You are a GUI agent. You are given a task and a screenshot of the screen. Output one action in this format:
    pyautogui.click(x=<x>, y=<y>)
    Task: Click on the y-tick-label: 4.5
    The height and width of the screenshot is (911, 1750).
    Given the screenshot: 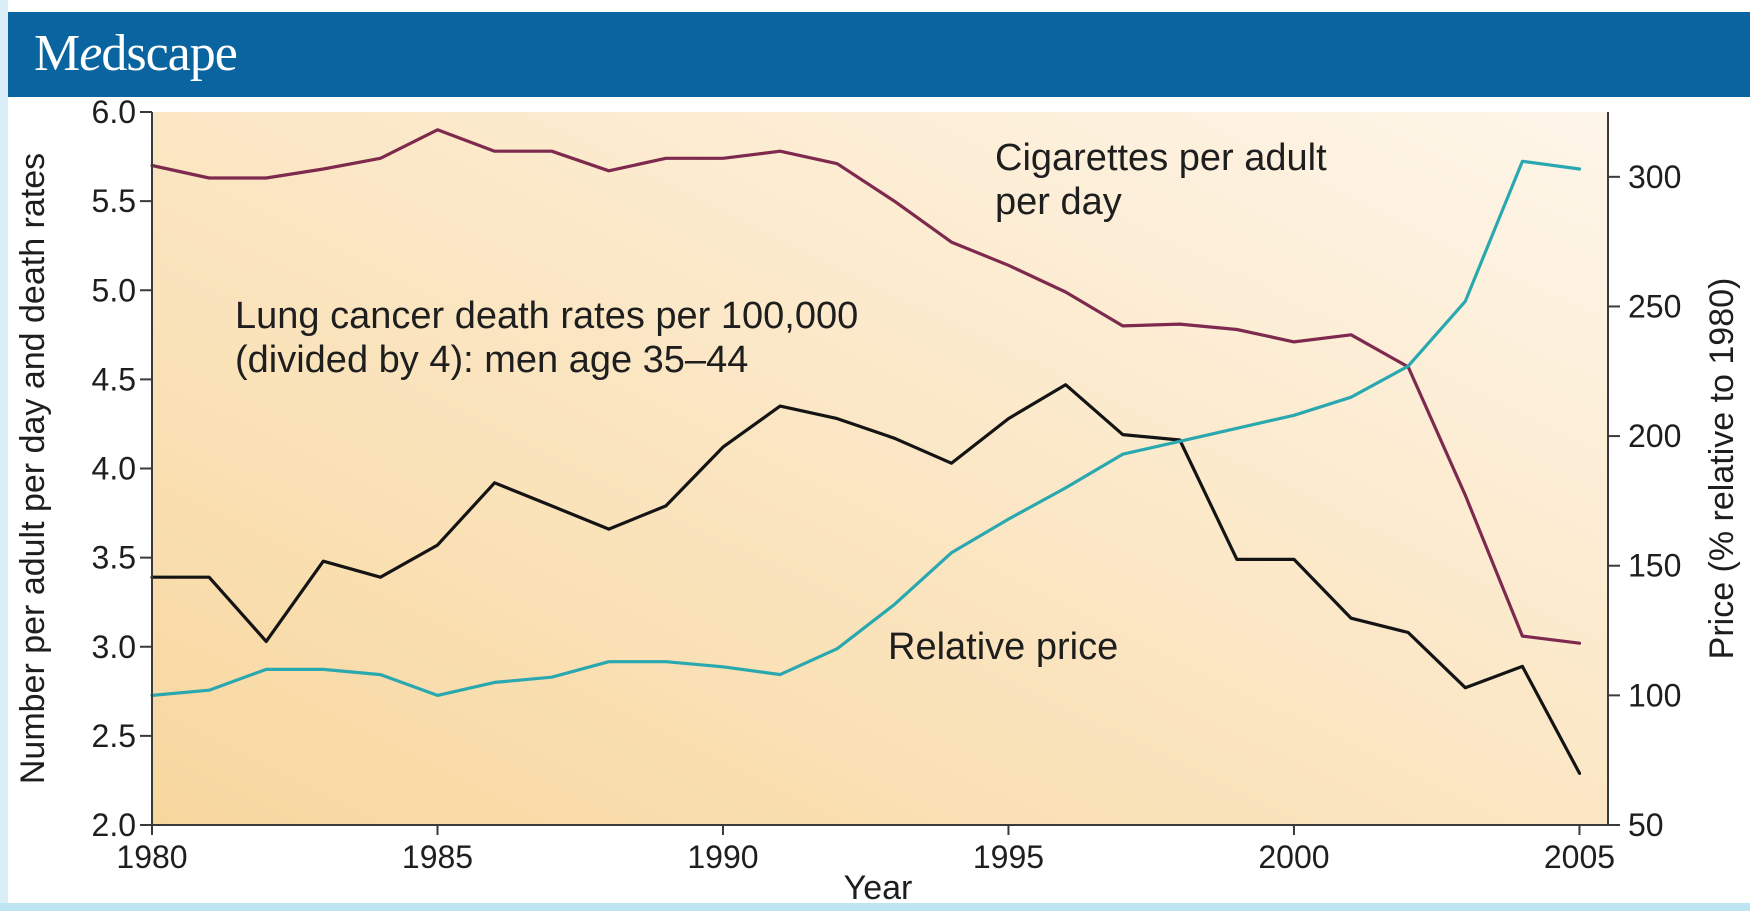 What is the action you would take?
    pyautogui.click(x=114, y=379)
    